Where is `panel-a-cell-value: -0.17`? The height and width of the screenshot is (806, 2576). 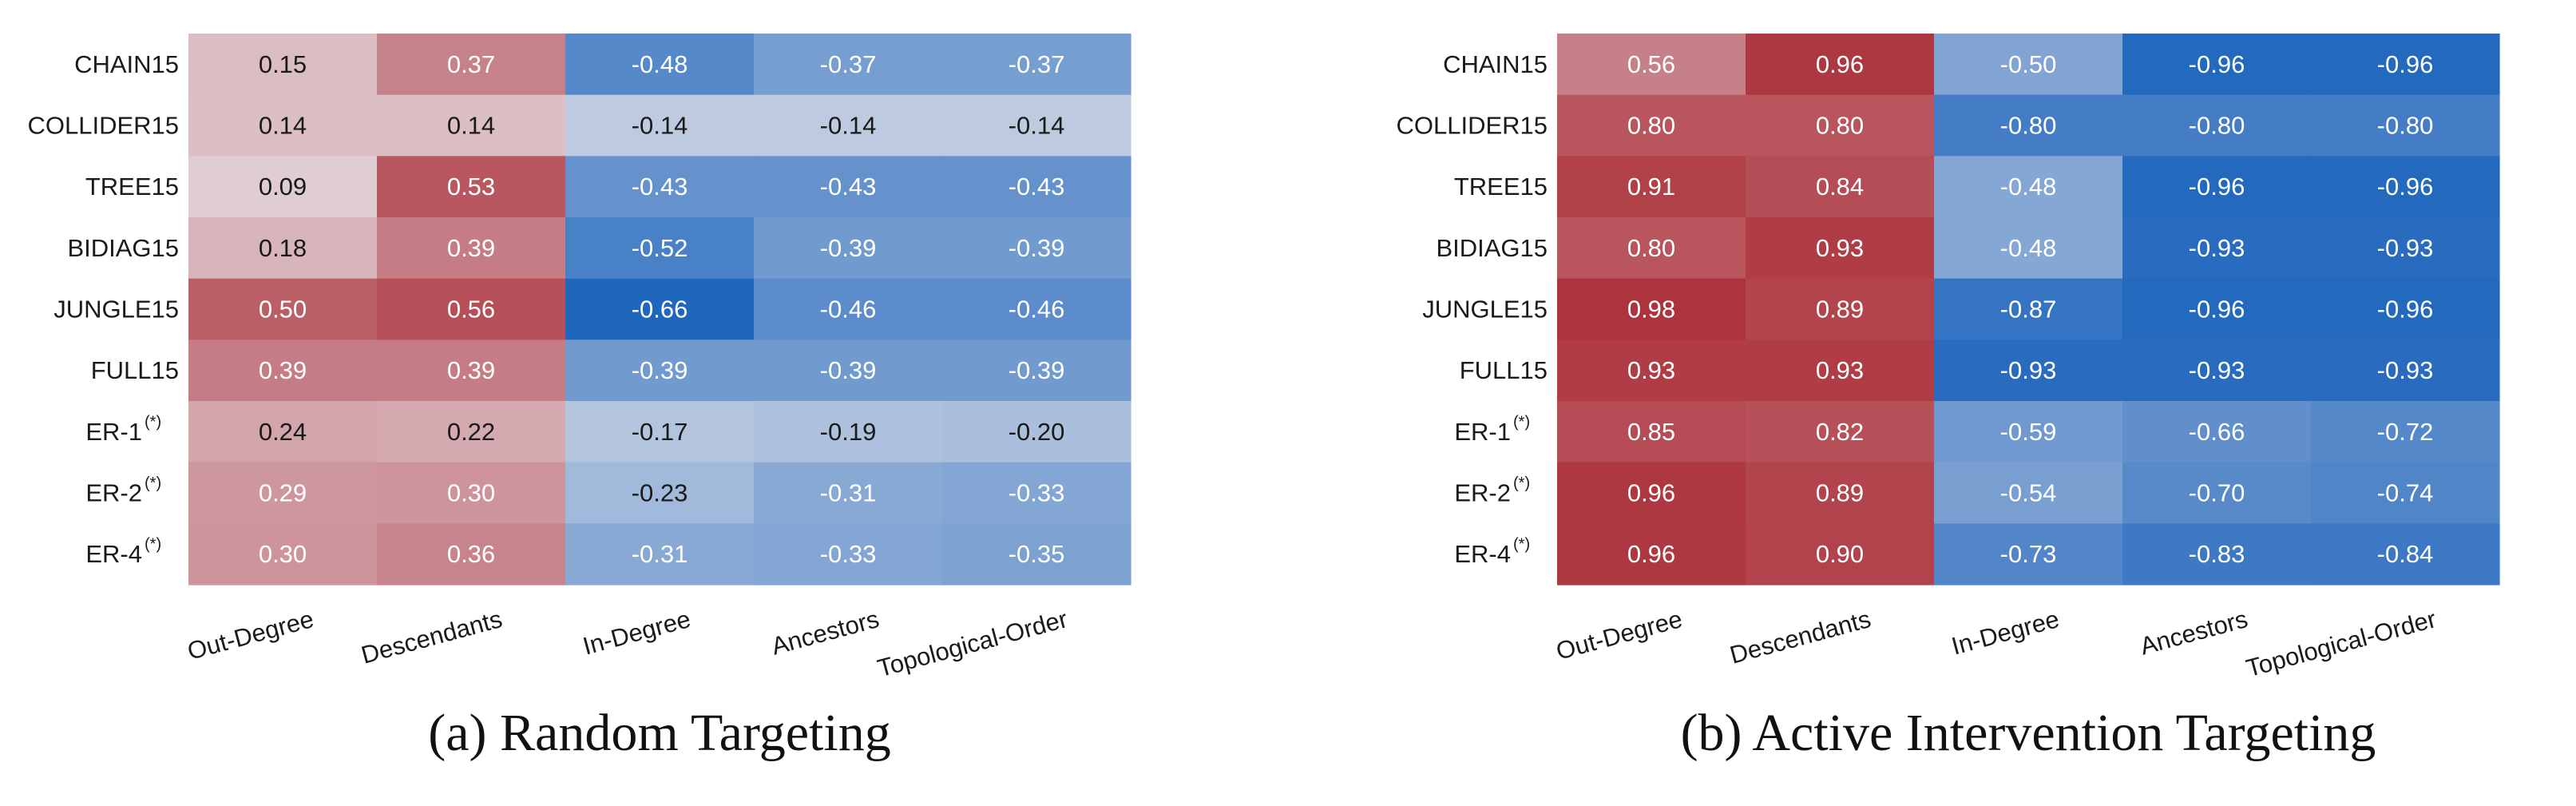
panel-a-cell-value: -0.17 is located at coordinates (660, 432).